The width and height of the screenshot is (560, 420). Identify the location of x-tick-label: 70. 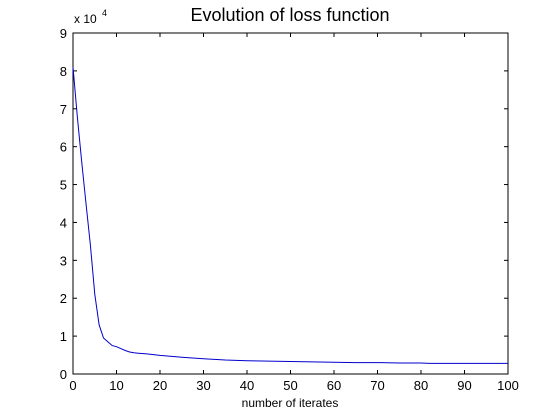
(377, 385).